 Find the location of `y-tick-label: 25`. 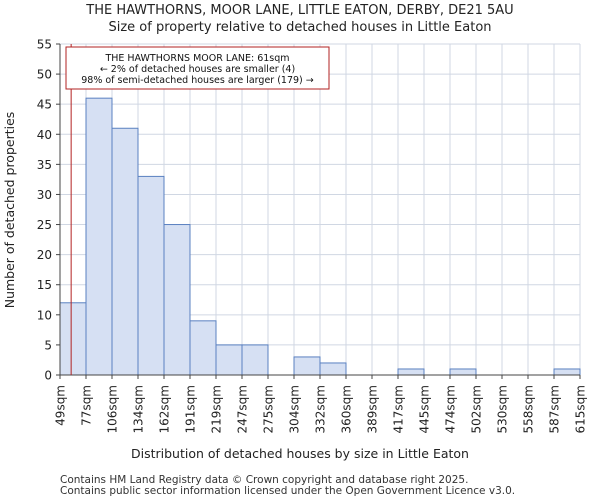

y-tick-label: 25 is located at coordinates (44, 225).